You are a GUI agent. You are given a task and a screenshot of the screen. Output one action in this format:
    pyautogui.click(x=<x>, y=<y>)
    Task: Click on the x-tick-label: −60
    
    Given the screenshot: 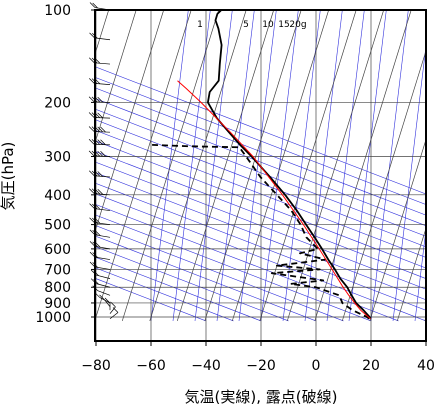 What is the action you would take?
    pyautogui.click(x=151, y=366)
    